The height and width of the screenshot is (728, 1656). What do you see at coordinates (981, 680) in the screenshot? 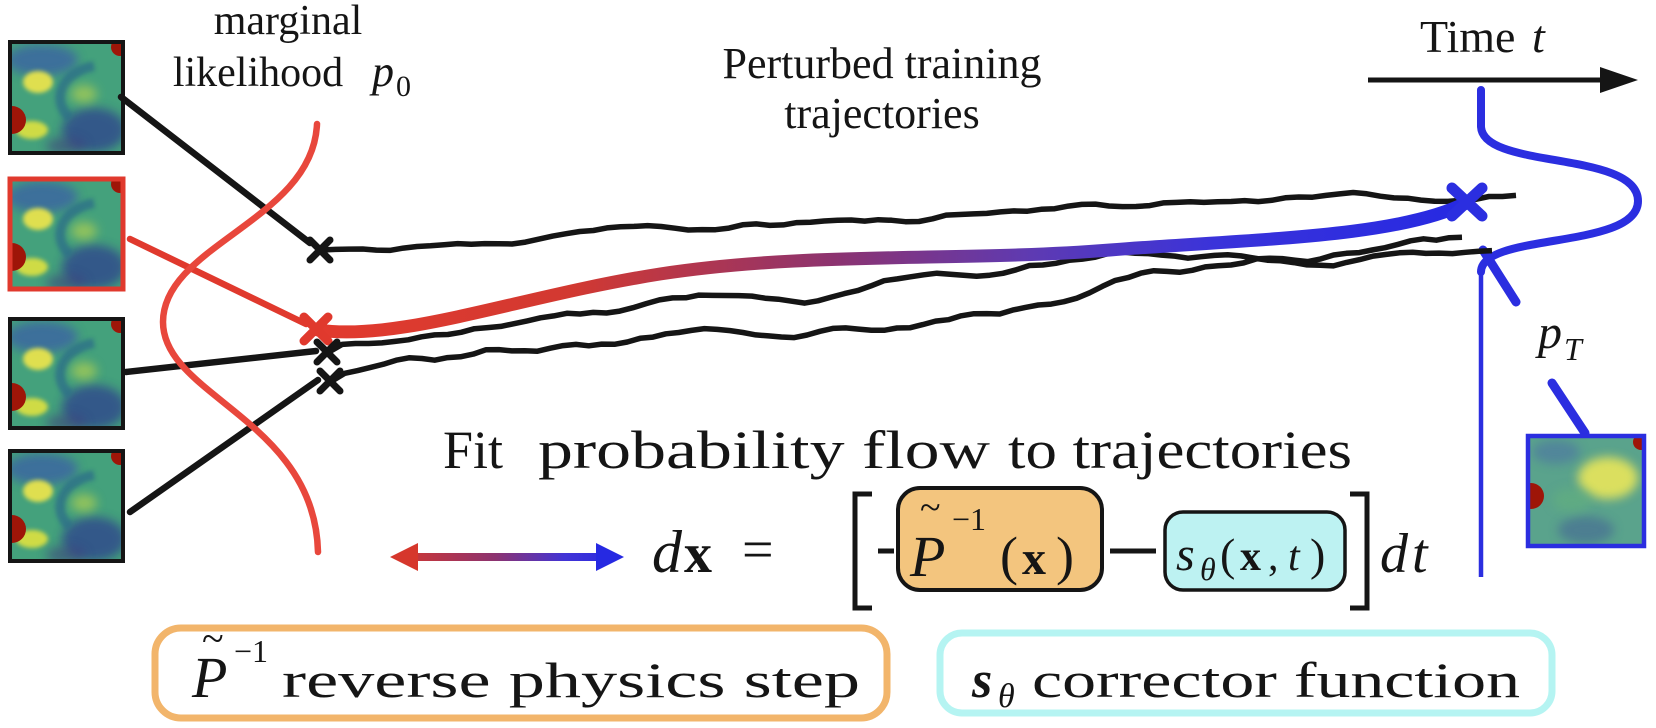
I see `legend2-s: s` at bounding box center [981, 680].